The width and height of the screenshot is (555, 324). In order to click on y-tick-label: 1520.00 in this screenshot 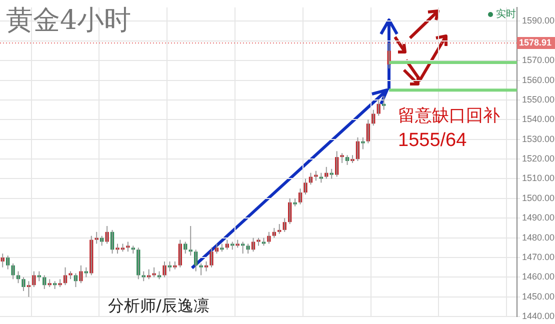, I will do `click(538, 159)`.